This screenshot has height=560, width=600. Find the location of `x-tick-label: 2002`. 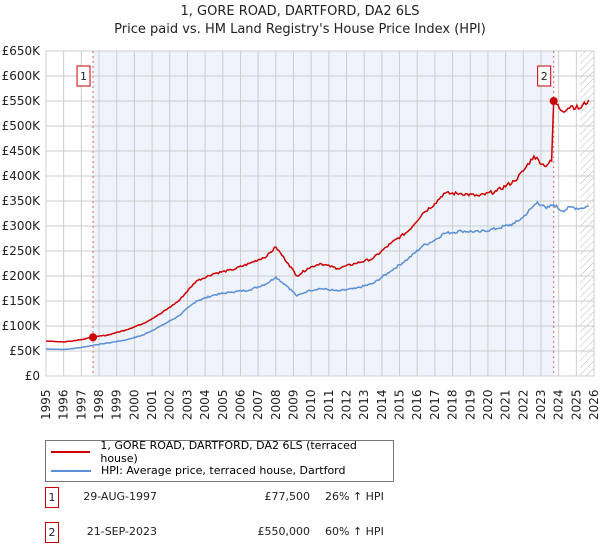

x-tick-label: 2002 is located at coordinates (170, 404).